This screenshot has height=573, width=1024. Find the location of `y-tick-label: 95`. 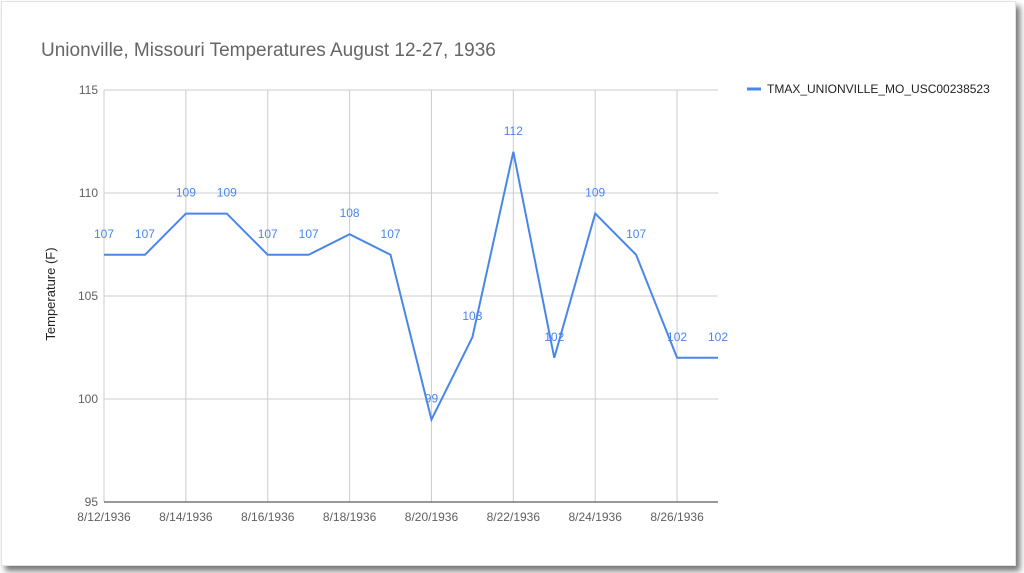

y-tick-label: 95 is located at coordinates (92, 502).